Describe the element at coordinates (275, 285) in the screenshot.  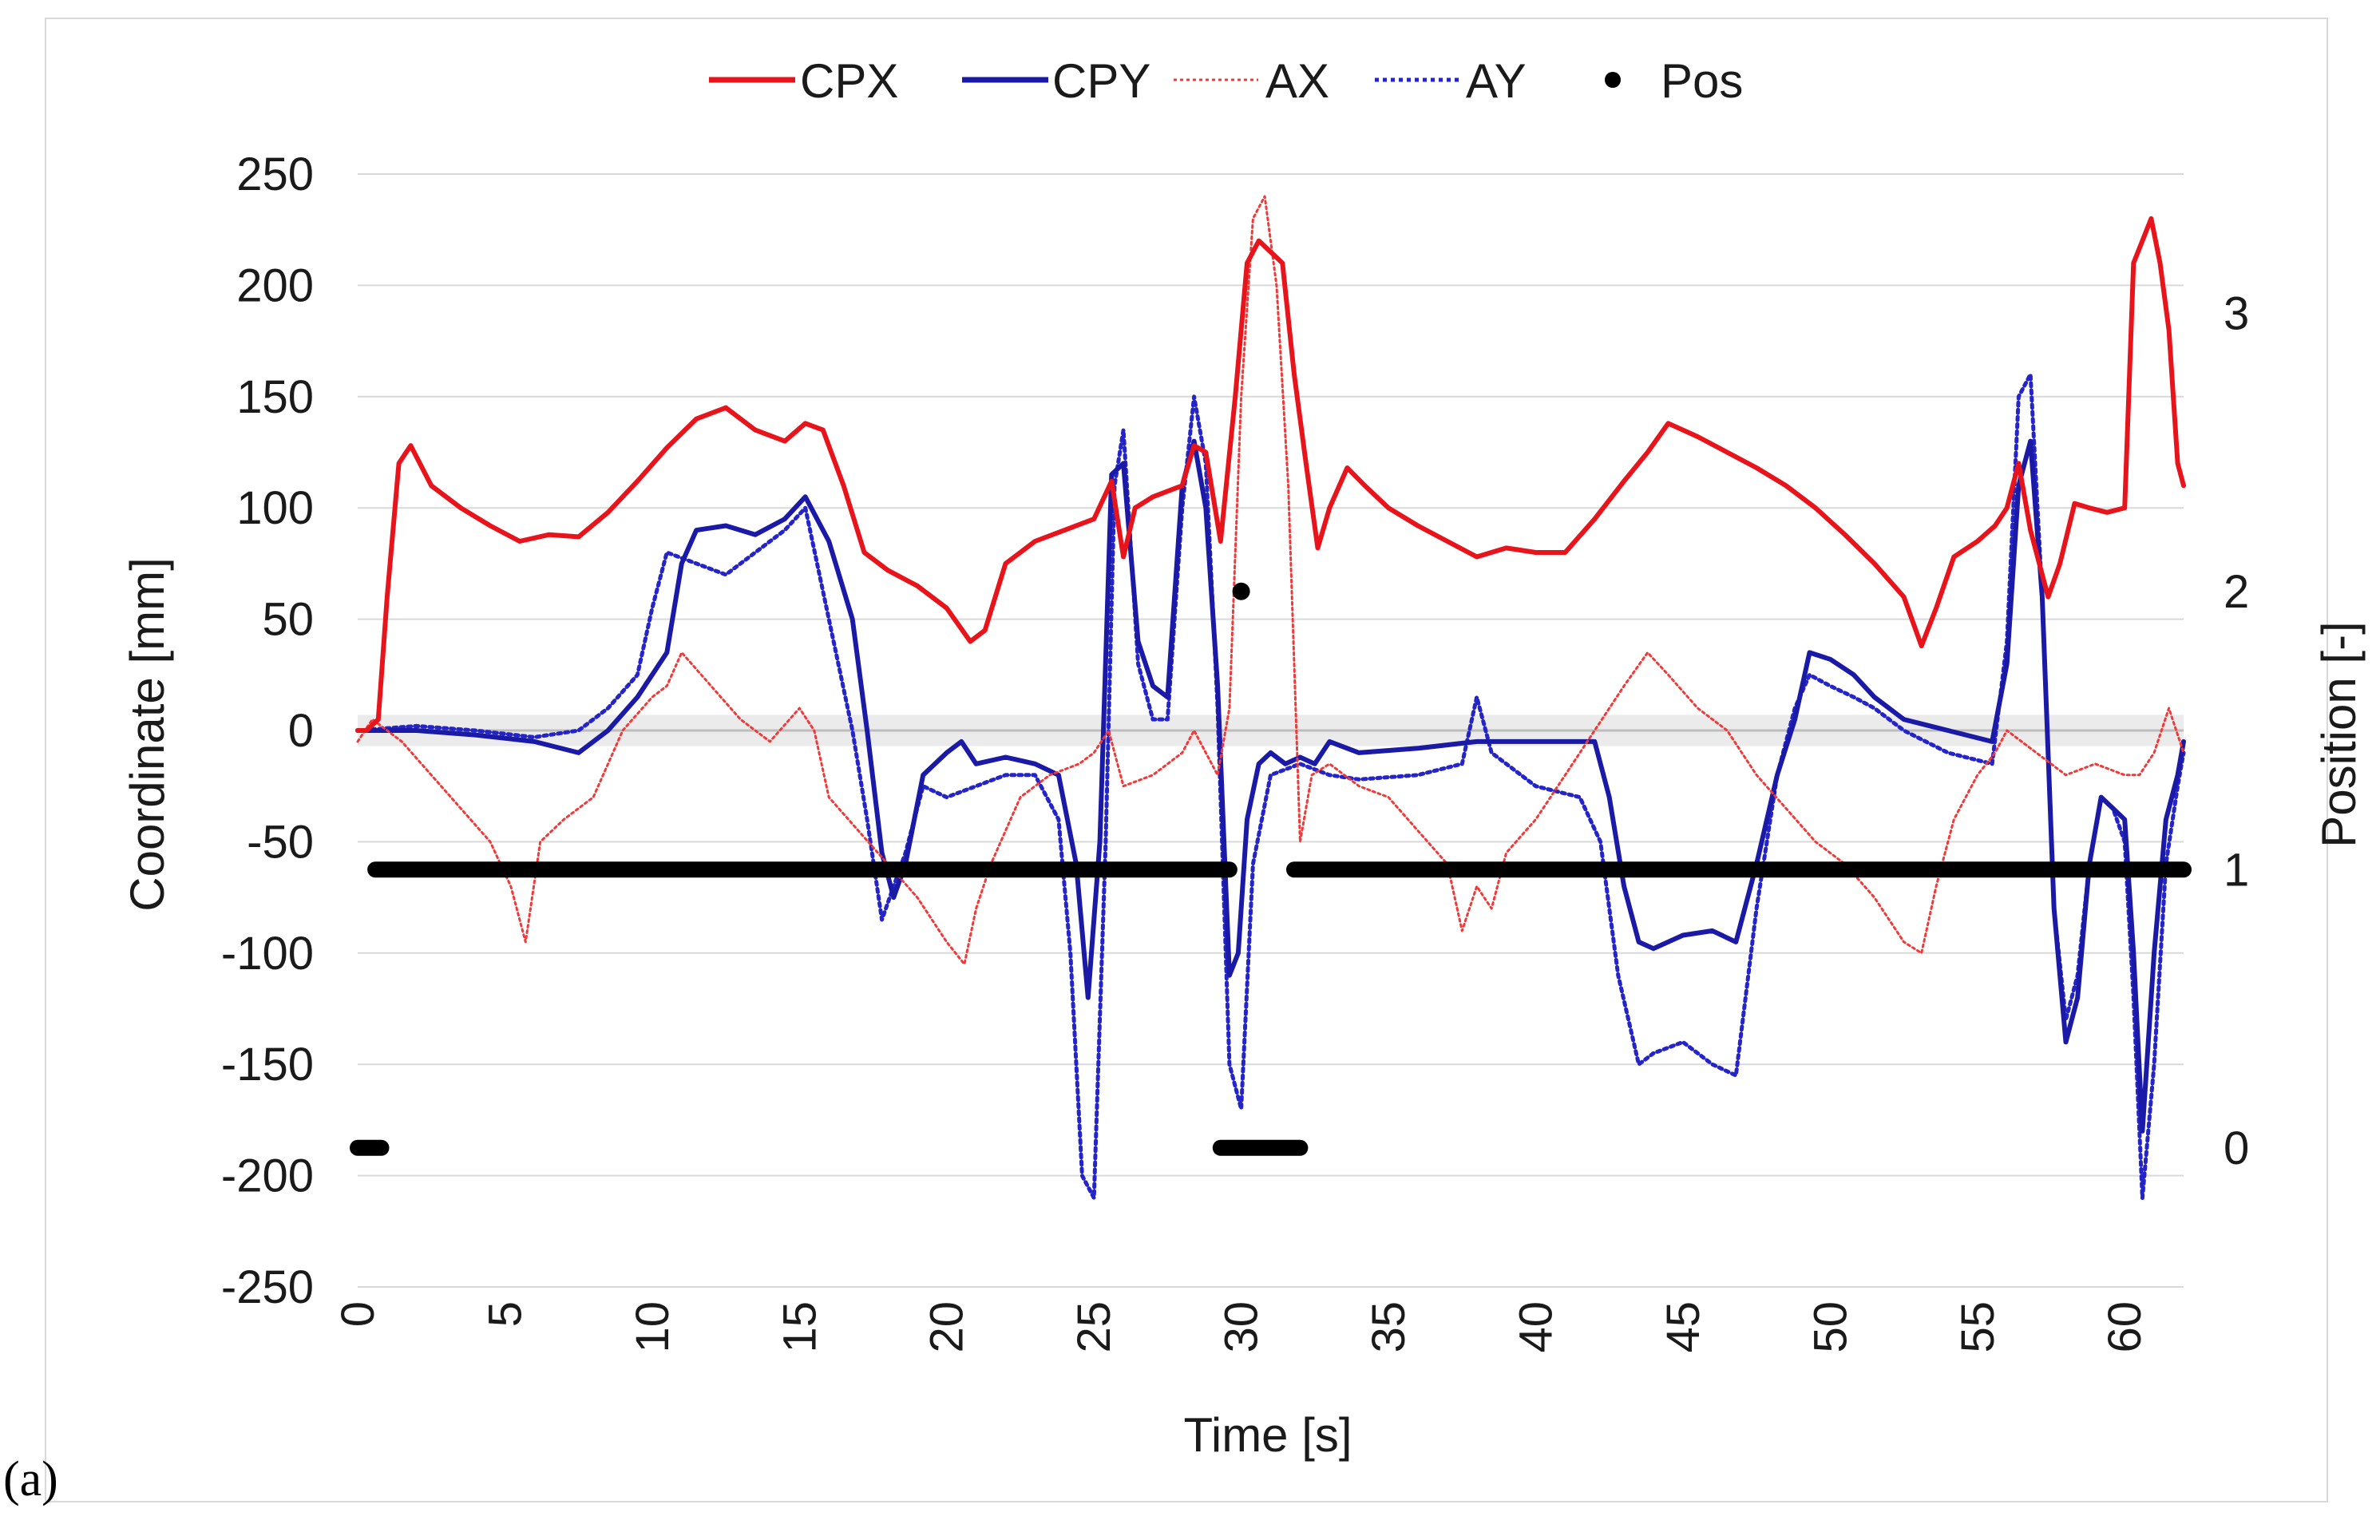
I see `y-tick-label: 200` at that location.